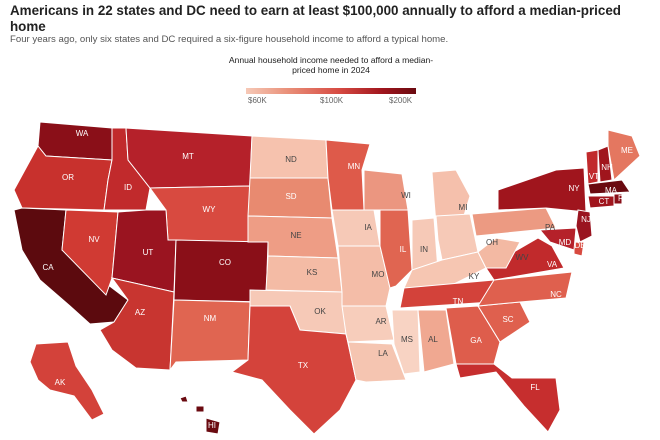 The height and width of the screenshot is (440, 660). What do you see at coordinates (200, 415) in the screenshot?
I see `state-hi` at bounding box center [200, 415].